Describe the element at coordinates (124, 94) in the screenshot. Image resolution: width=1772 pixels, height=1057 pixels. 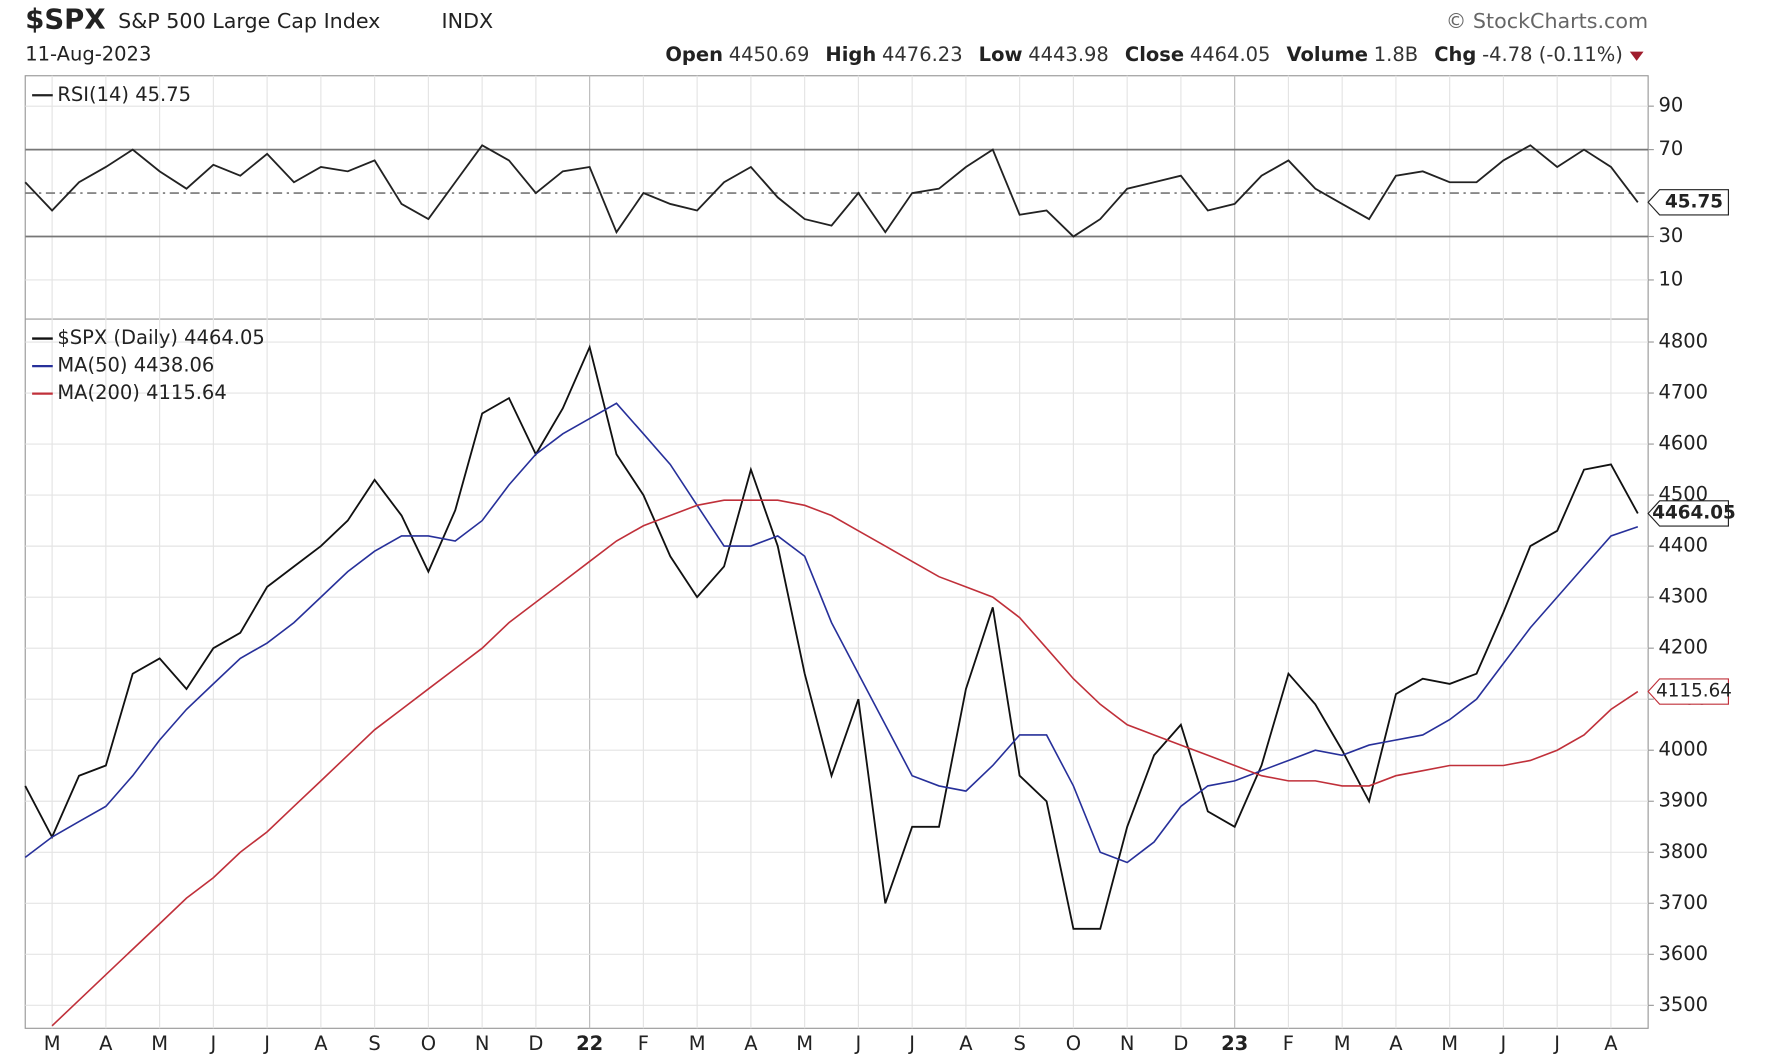
I see `legend-entry: RSI(14) 45.75` at that location.